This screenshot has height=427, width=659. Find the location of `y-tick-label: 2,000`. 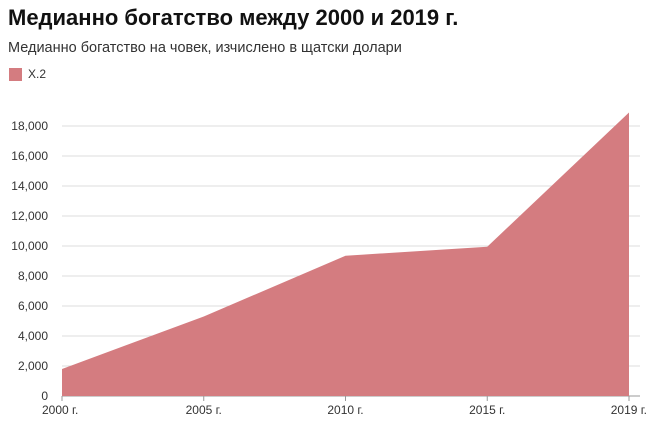

y-tick-label: 2,000 is located at coordinates (33, 366).